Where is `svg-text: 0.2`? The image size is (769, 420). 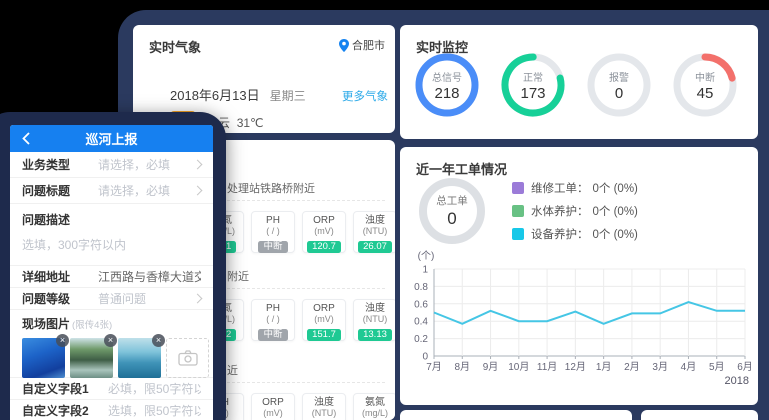
svg-text: 0.2 is located at coordinates (421, 339).